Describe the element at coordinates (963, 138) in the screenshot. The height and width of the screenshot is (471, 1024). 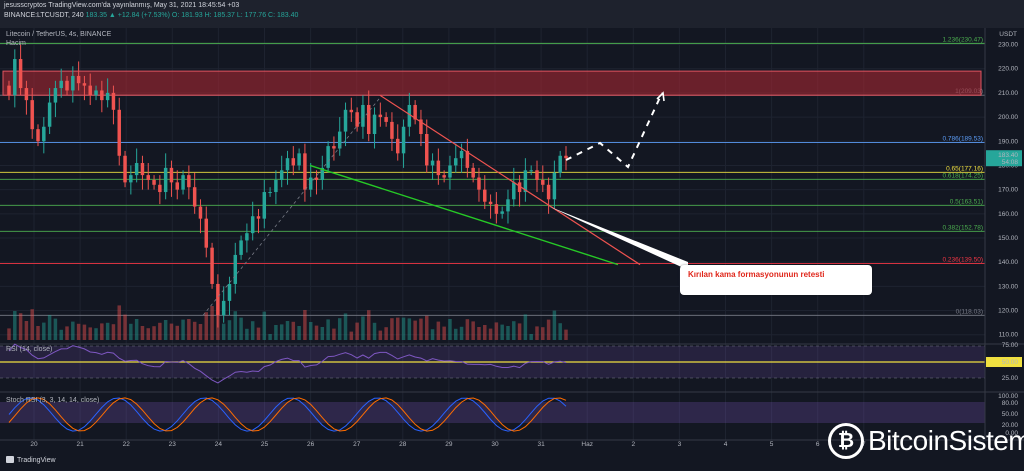
I see `fib-label: 0.786(189.53)` at that location.